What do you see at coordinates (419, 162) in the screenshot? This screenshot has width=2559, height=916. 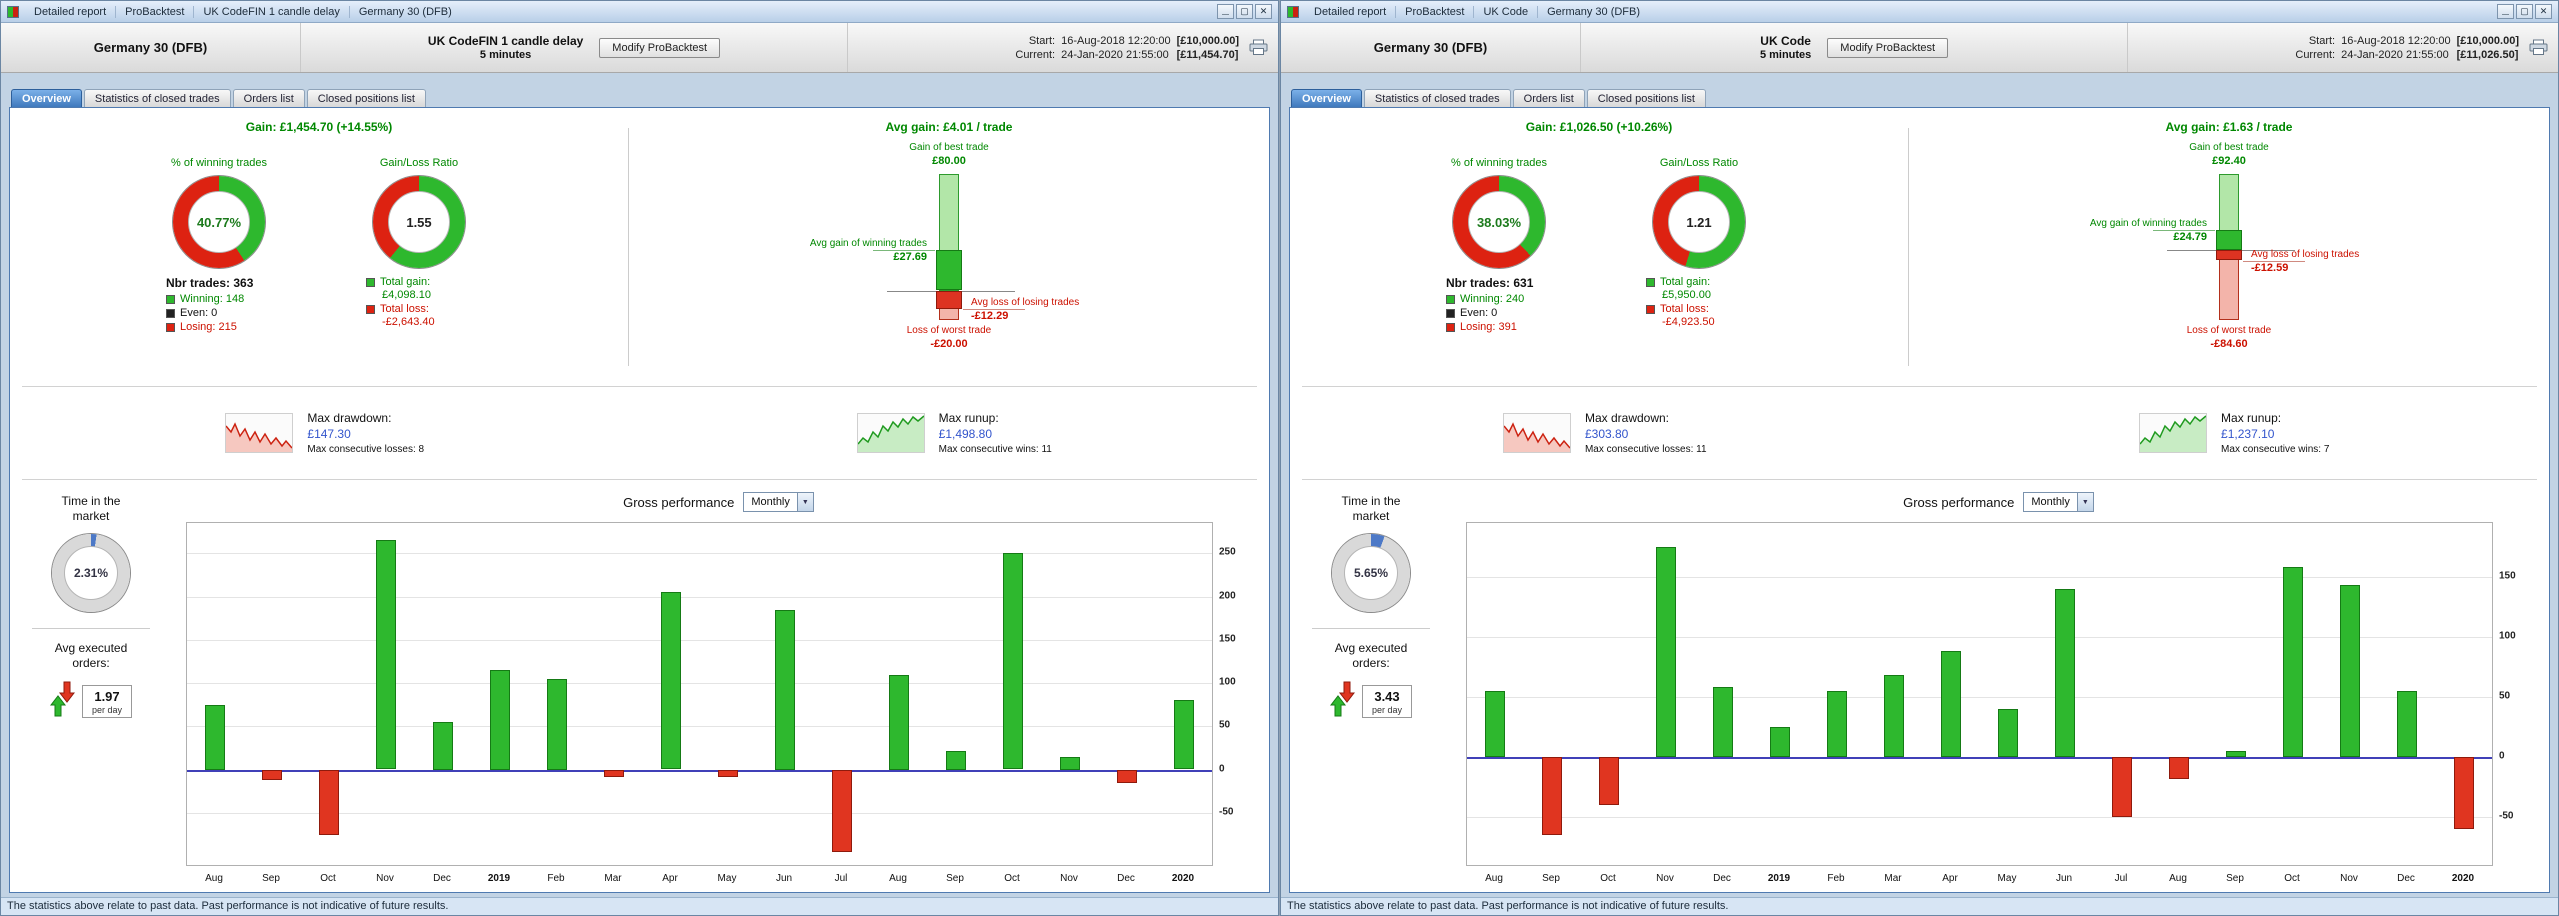 I see `gain-loss-ratio-label: Gain/Loss Ratio` at bounding box center [419, 162].